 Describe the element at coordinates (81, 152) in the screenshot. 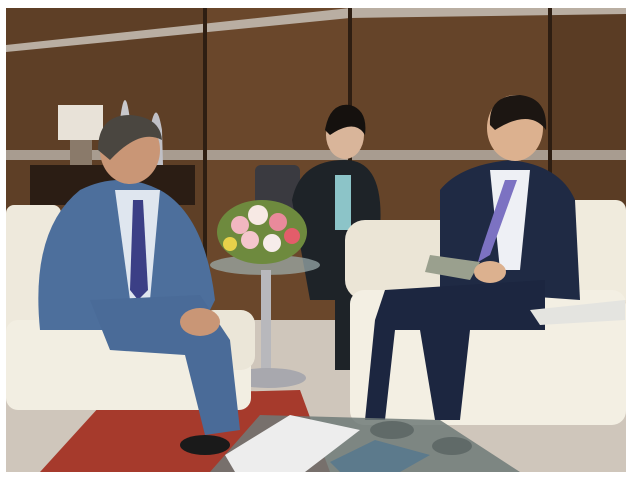

I see `lamp-base` at that location.